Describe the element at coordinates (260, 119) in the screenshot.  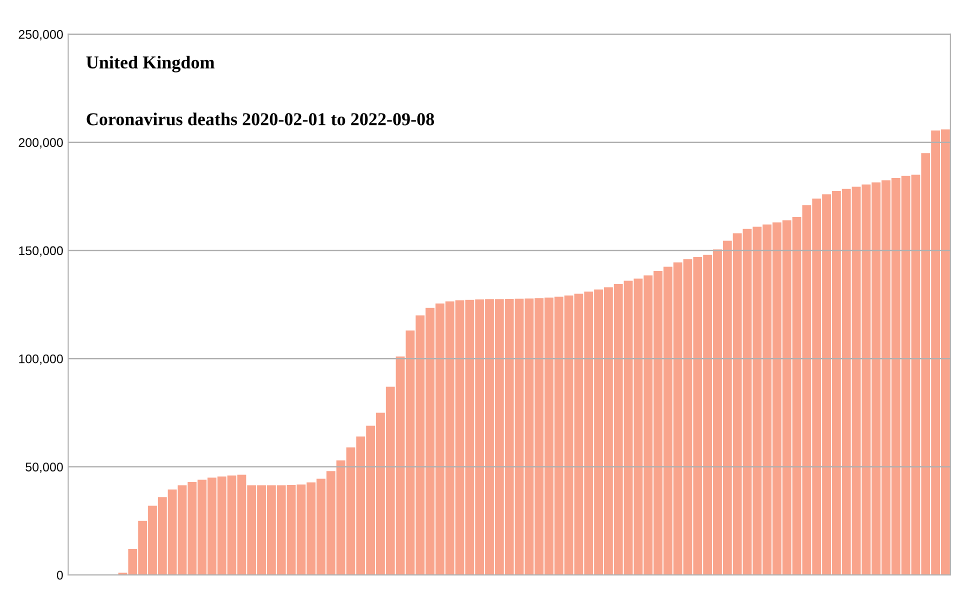
I see `text: Coronavirus deaths 2020-02-01 to 2022-09-08` at that location.